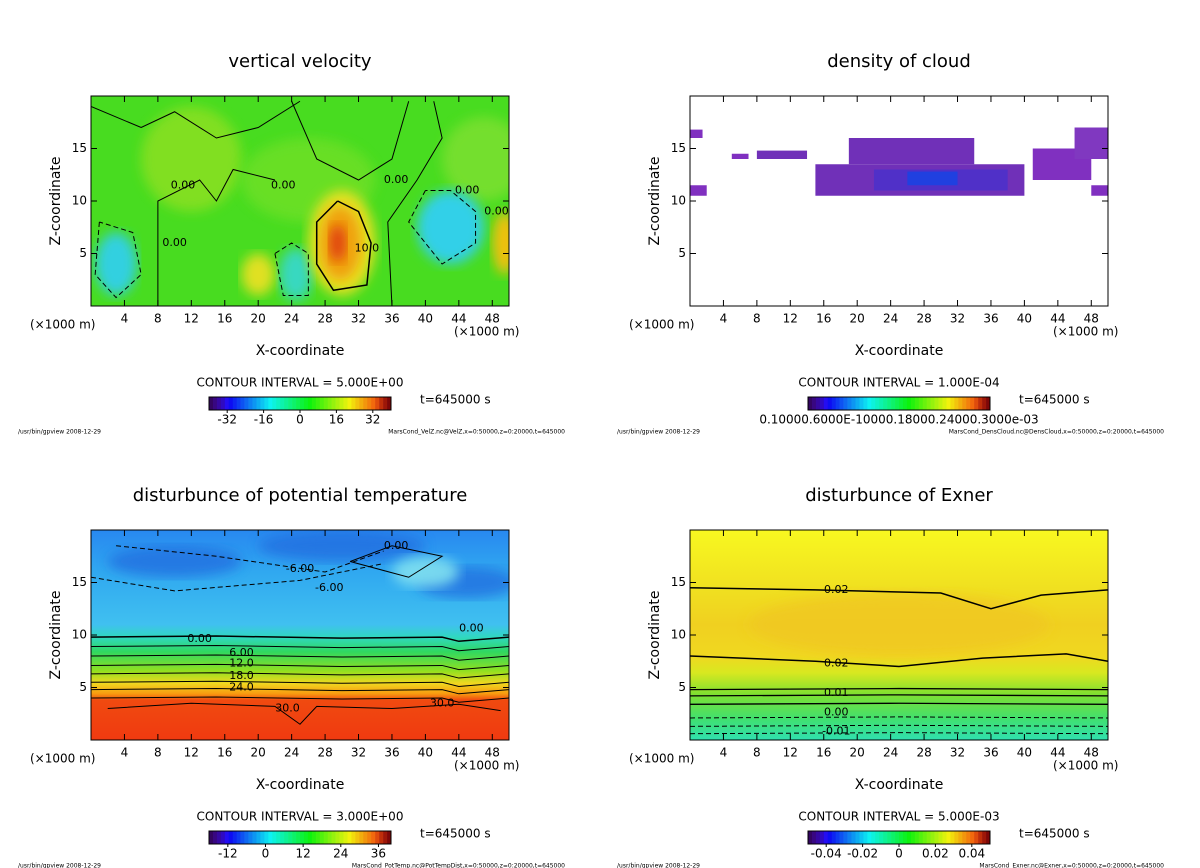 Image resolution: width=1200 pixels, height=868 pixels. What do you see at coordinates (302, 854) in the screenshot?
I see `colorbar-tick-label: 12` at bounding box center [302, 854].